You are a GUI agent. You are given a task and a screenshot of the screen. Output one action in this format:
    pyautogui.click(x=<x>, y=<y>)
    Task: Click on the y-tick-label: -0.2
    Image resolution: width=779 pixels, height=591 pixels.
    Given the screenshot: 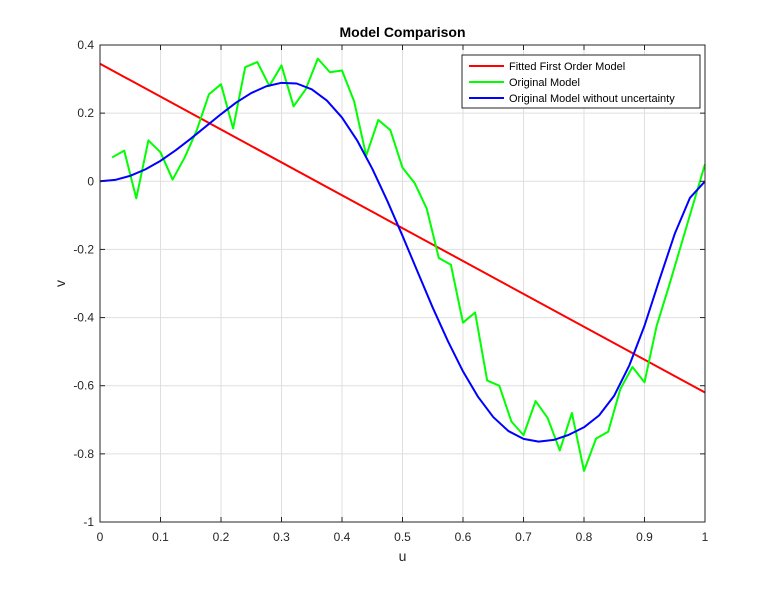 What is the action you would take?
    pyautogui.click(x=83, y=249)
    